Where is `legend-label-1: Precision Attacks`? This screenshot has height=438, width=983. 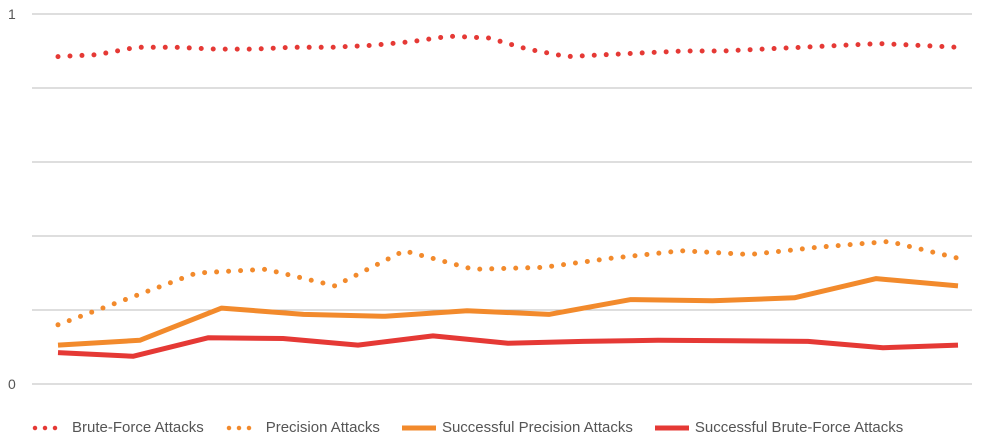 legend-label-1: Precision Attacks is located at coordinates (322, 427).